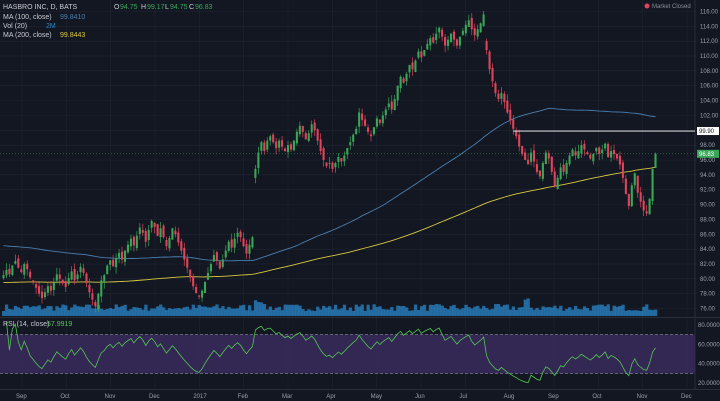 The width and height of the screenshot is (720, 401). Describe the element at coordinates (331, 352) in the screenshot. I see `rsi-line` at that location.